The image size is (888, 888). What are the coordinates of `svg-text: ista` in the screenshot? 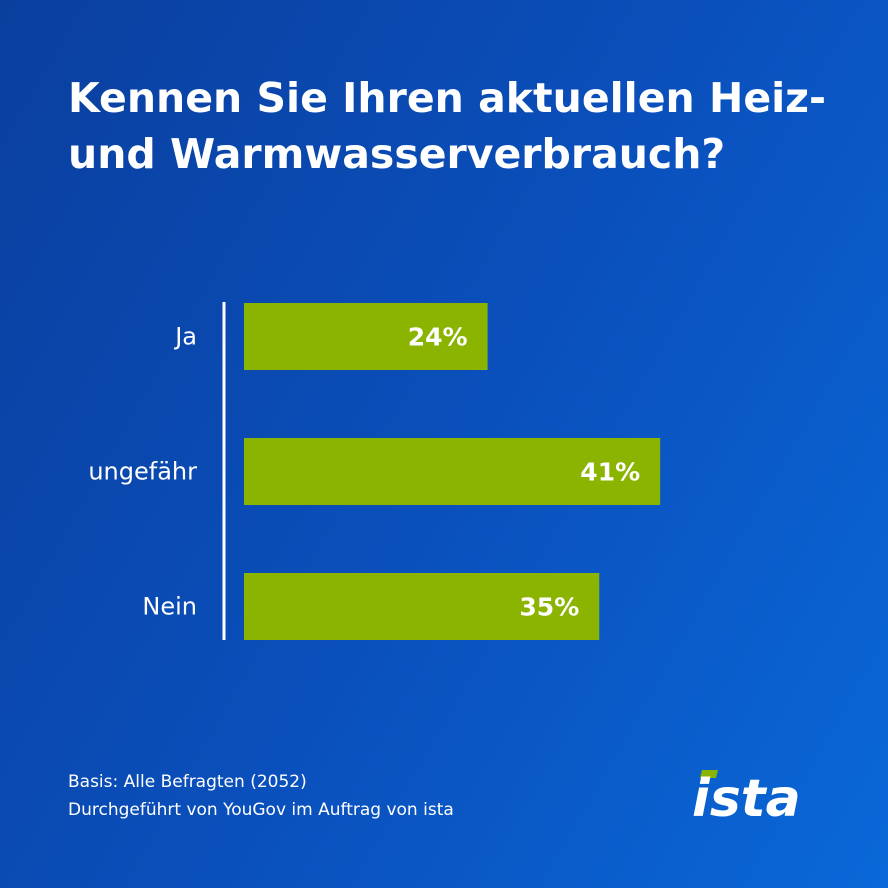 It's located at (746, 795).